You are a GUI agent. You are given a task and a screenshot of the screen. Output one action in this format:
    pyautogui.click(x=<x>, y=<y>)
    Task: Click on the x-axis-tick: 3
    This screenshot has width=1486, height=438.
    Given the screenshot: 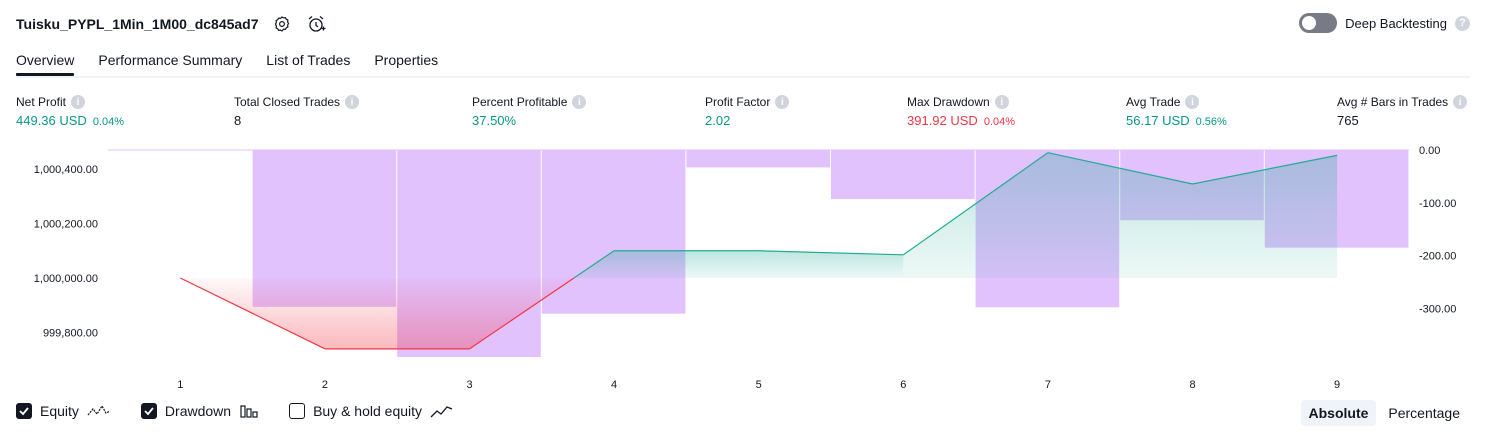 What is the action you would take?
    pyautogui.click(x=469, y=385)
    